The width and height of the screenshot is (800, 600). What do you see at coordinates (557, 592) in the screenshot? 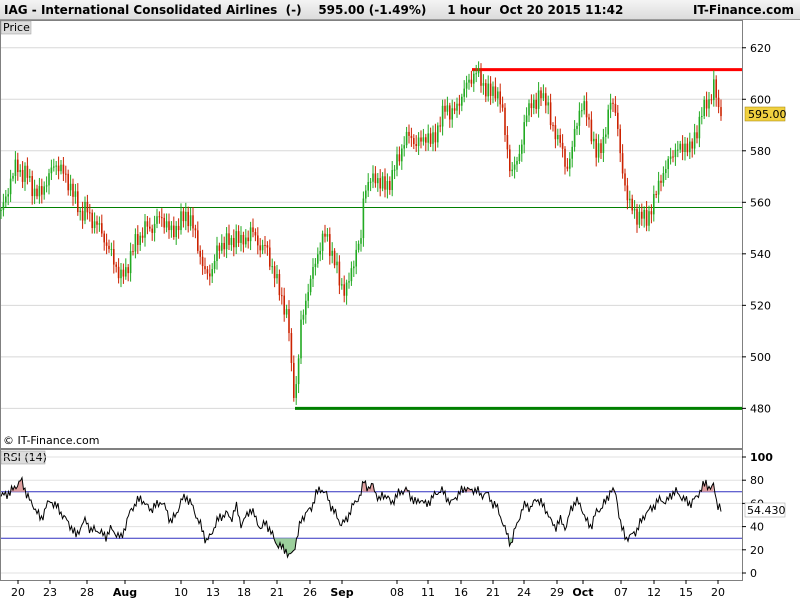
I see `x-tick-label: 29` at bounding box center [557, 592].